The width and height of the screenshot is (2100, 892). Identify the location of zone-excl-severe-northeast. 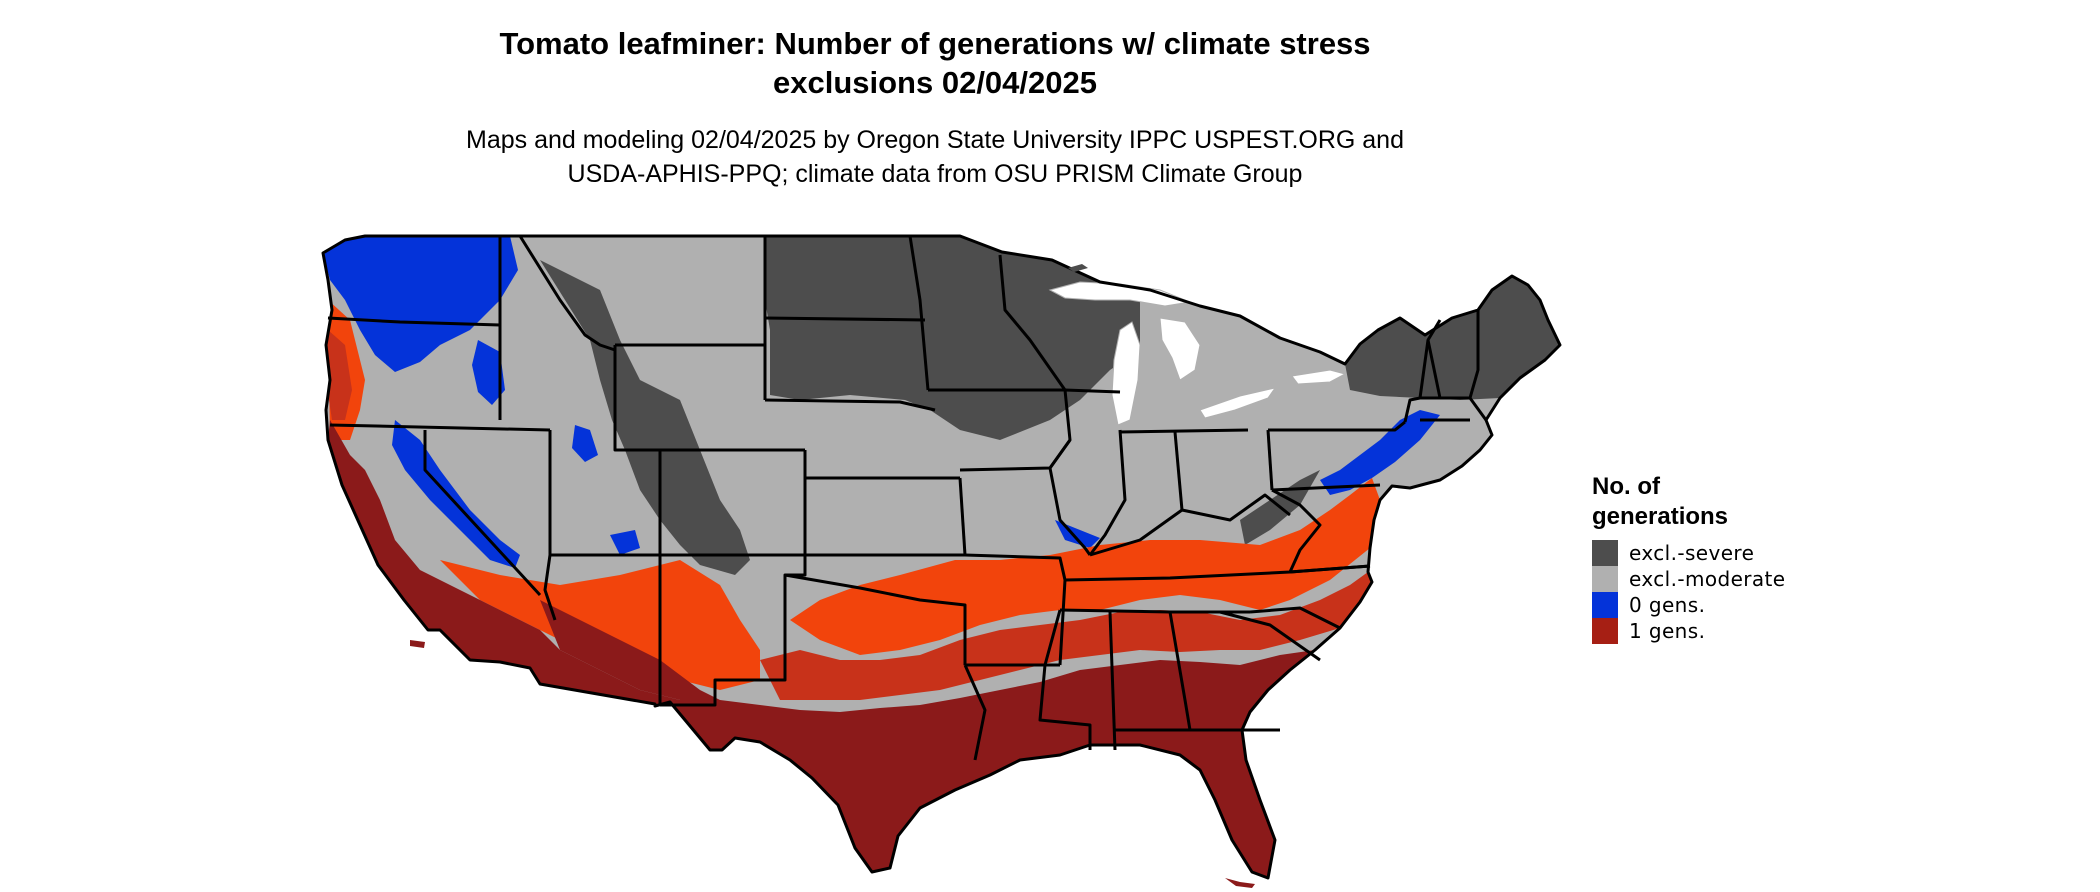
(1452, 338).